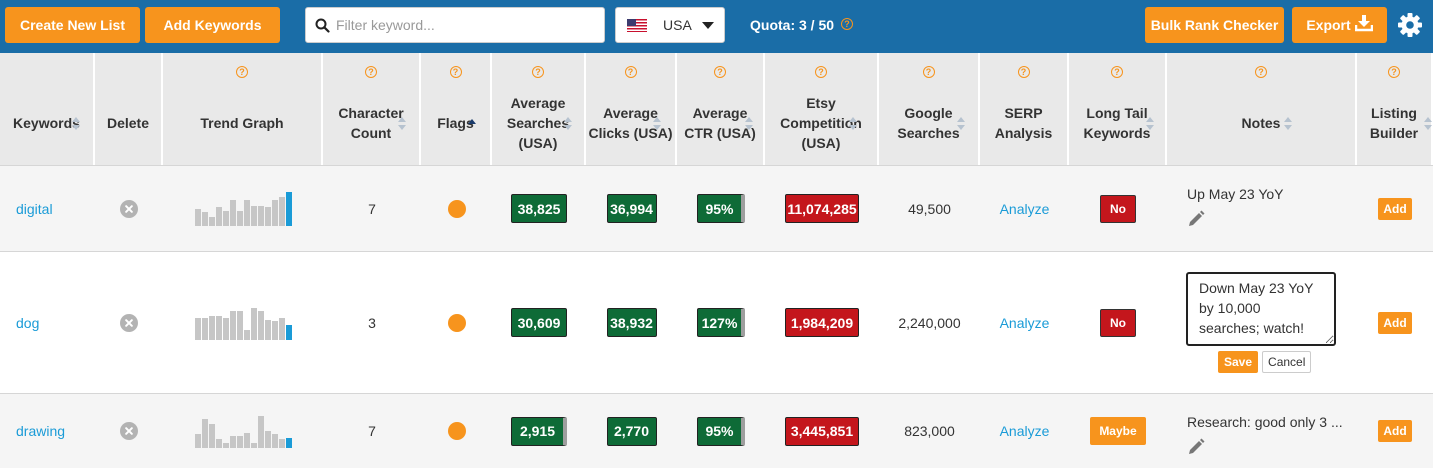 Image resolution: width=1433 pixels, height=468 pixels. Describe the element at coordinates (128, 123) in the screenshot. I see `column-header-label: Delete` at that location.